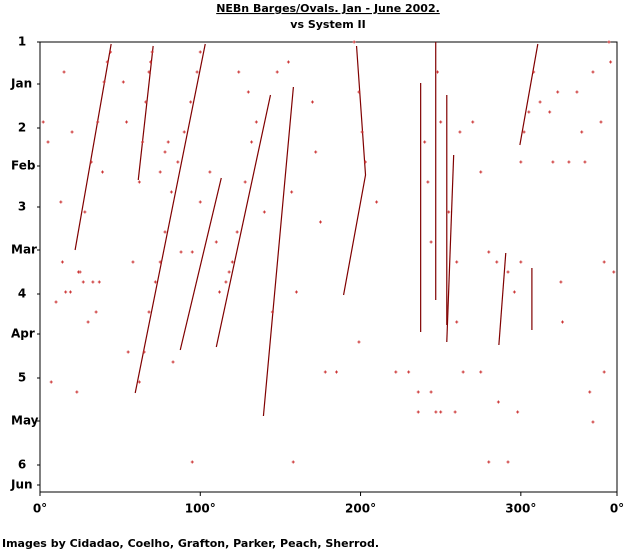 The width and height of the screenshot is (640, 550). Describe the element at coordinates (22, 207) in the screenshot. I see `y-tick-label: 3` at that location.